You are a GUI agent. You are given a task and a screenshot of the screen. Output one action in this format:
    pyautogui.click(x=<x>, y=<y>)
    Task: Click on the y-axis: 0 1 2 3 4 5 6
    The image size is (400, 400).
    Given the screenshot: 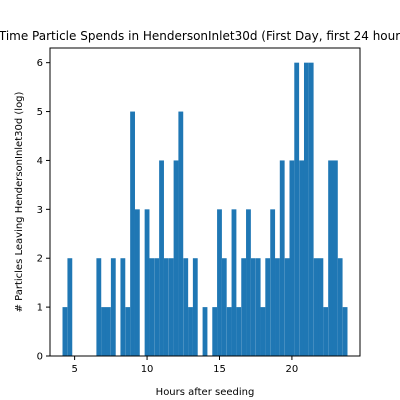 What is the action you would take?
    pyautogui.click(x=43, y=210)
    